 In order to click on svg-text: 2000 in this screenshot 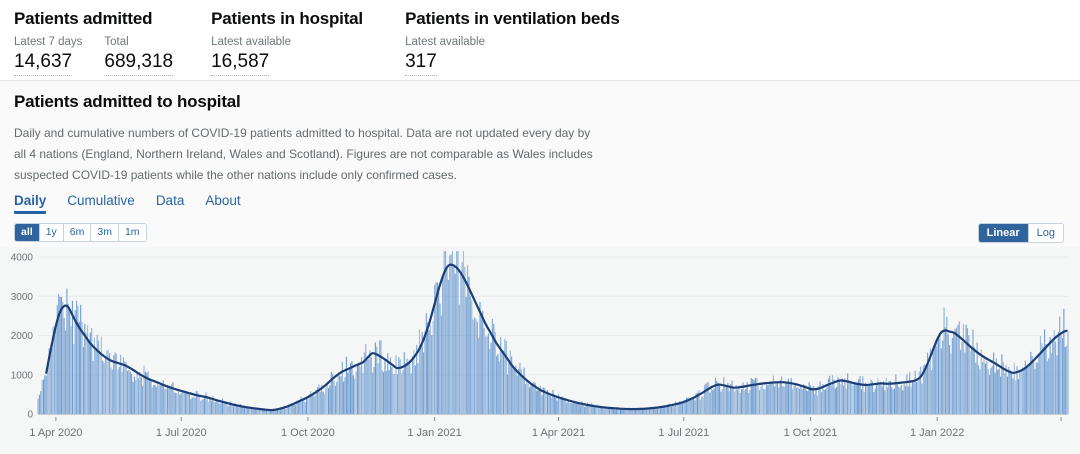, I will do `click(22, 336)`.